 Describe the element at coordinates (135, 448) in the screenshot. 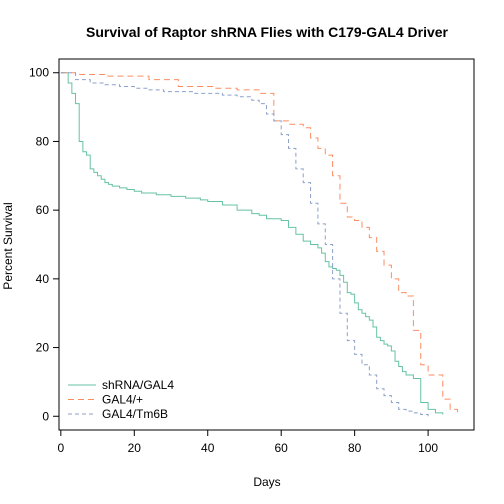

I see `x-tick-label: 20` at that location.